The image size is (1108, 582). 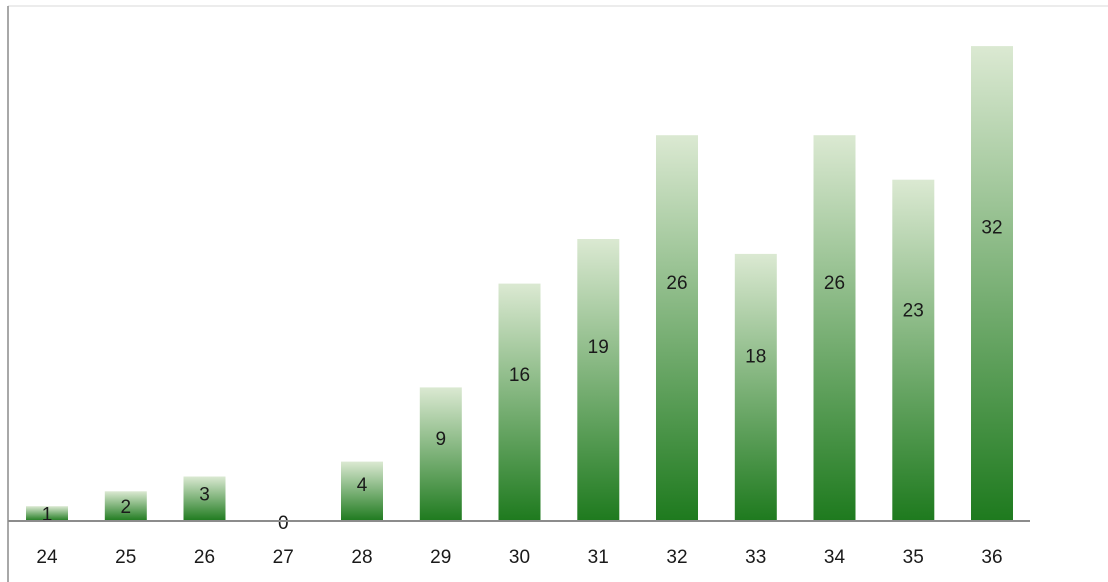 I want to click on x-tick-label-26: 26, so click(x=204, y=557).